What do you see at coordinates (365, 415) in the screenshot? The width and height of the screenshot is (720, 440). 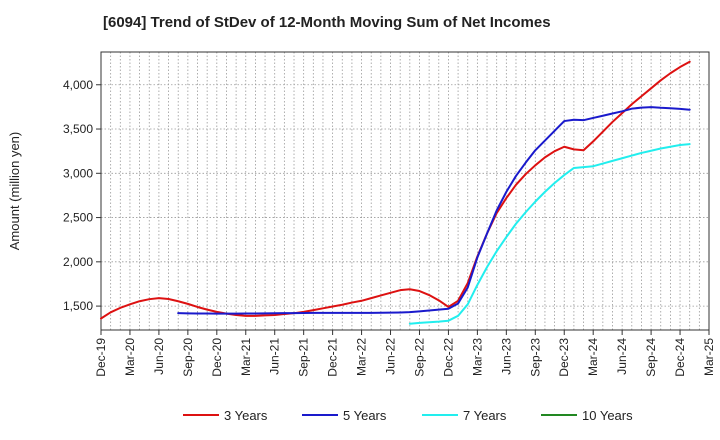 I see `legend-label: 5 Years` at bounding box center [365, 415].